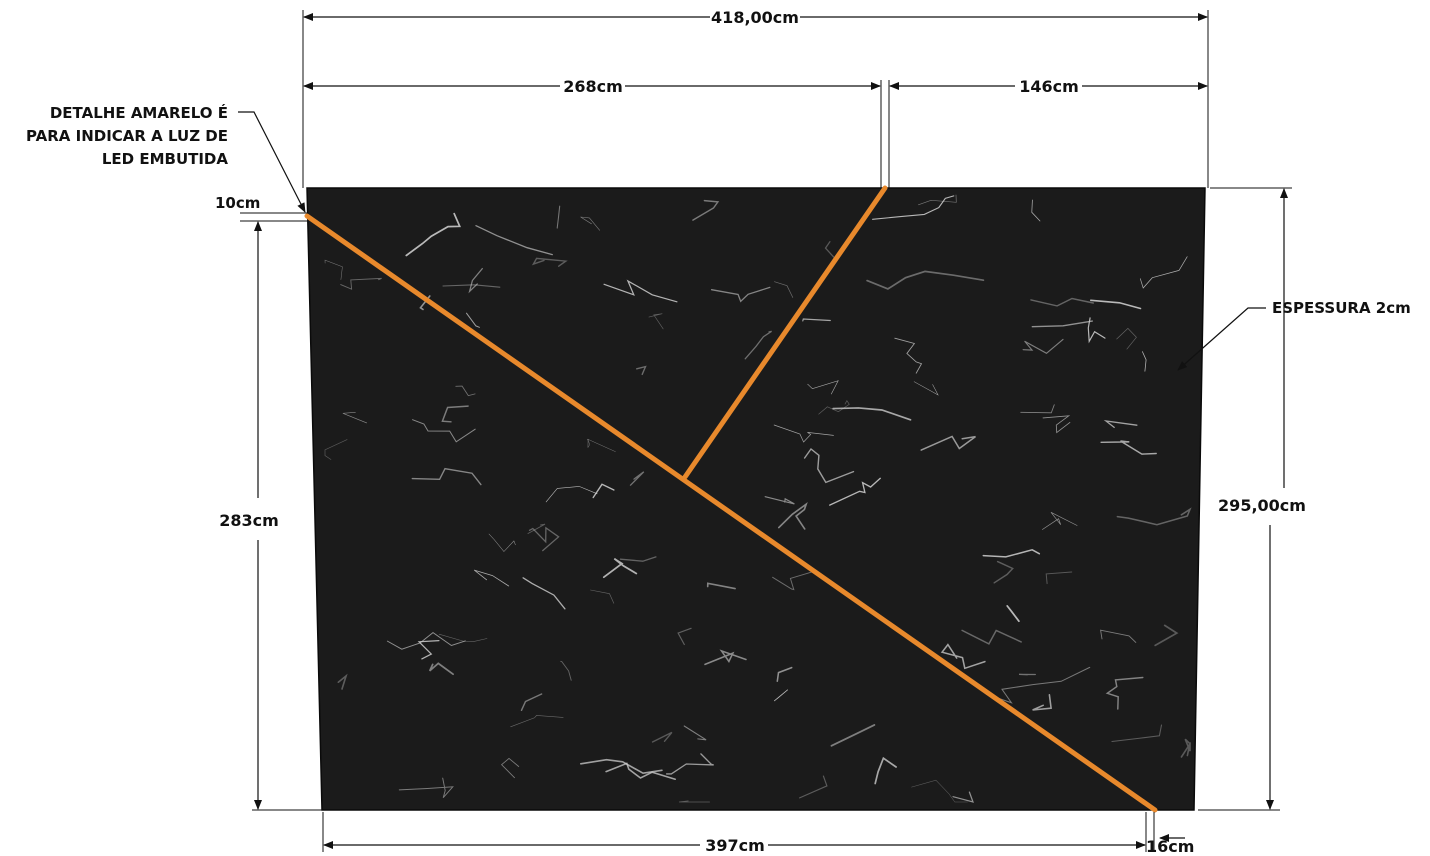  I want to click on dimension-bottom-width: 397cm, so click(734, 833).